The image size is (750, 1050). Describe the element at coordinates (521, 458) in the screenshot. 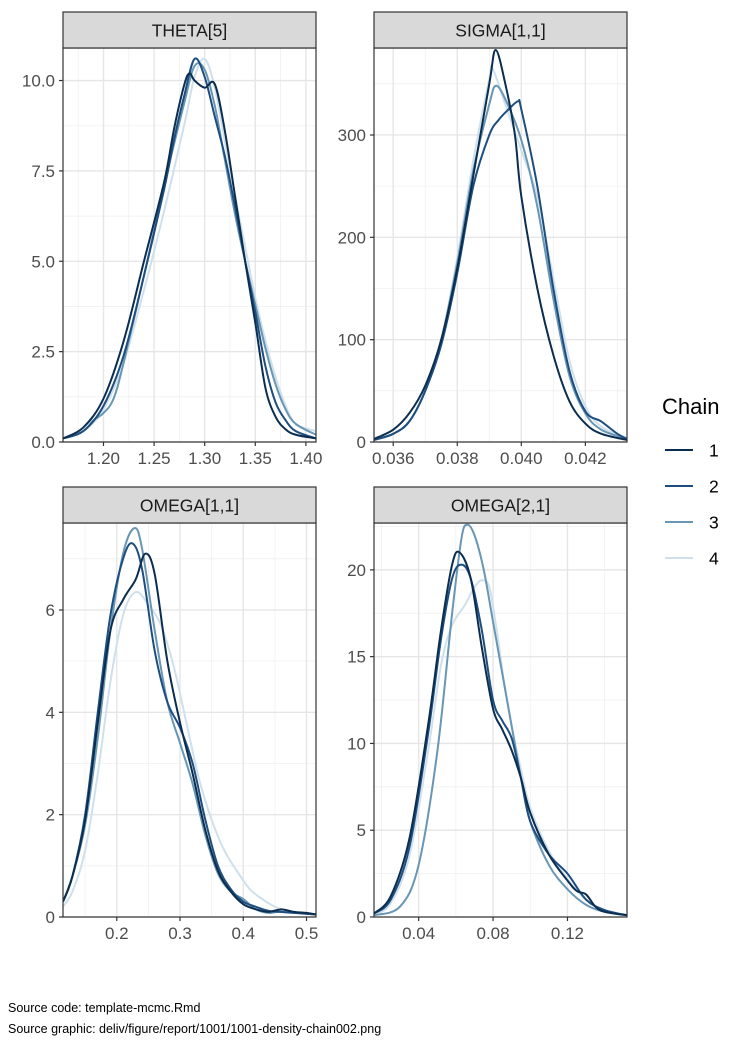

I see `x-tick-label: 0.040` at that location.